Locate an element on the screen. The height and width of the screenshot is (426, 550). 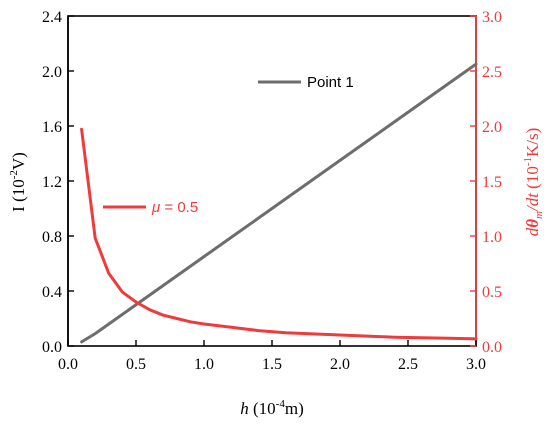
left-y-axis-title-tail: V) is located at coordinates (18, 161).